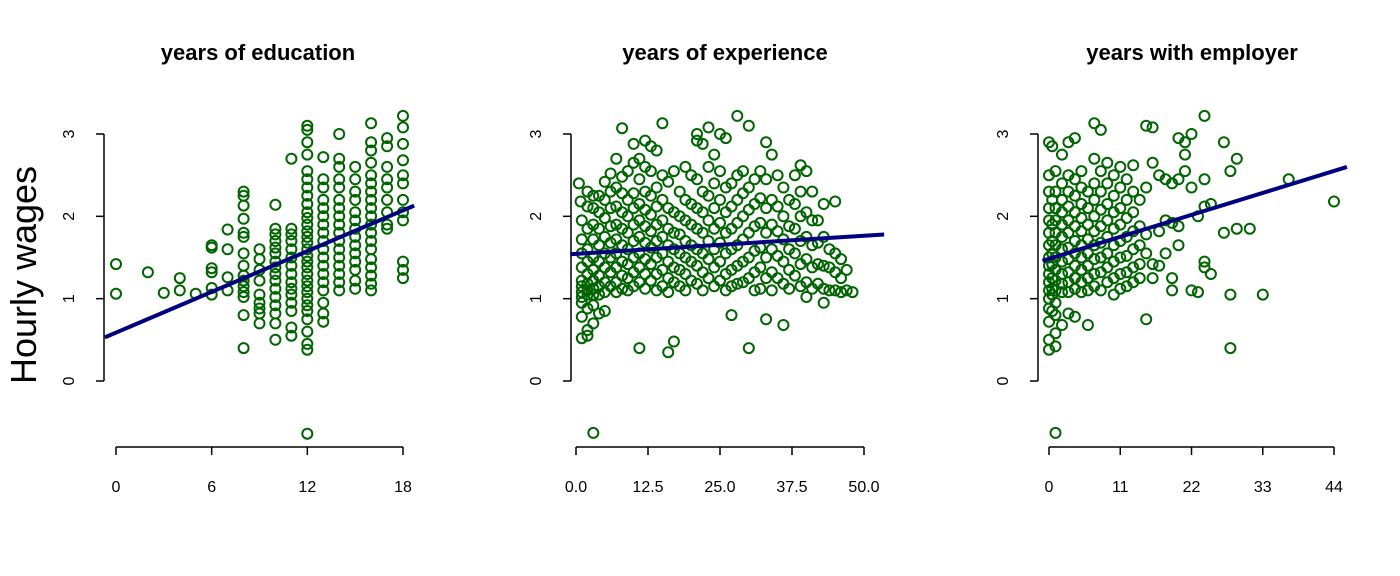  Describe the element at coordinates (1049, 487) in the screenshot. I see `x-tick-label: 0` at that location.